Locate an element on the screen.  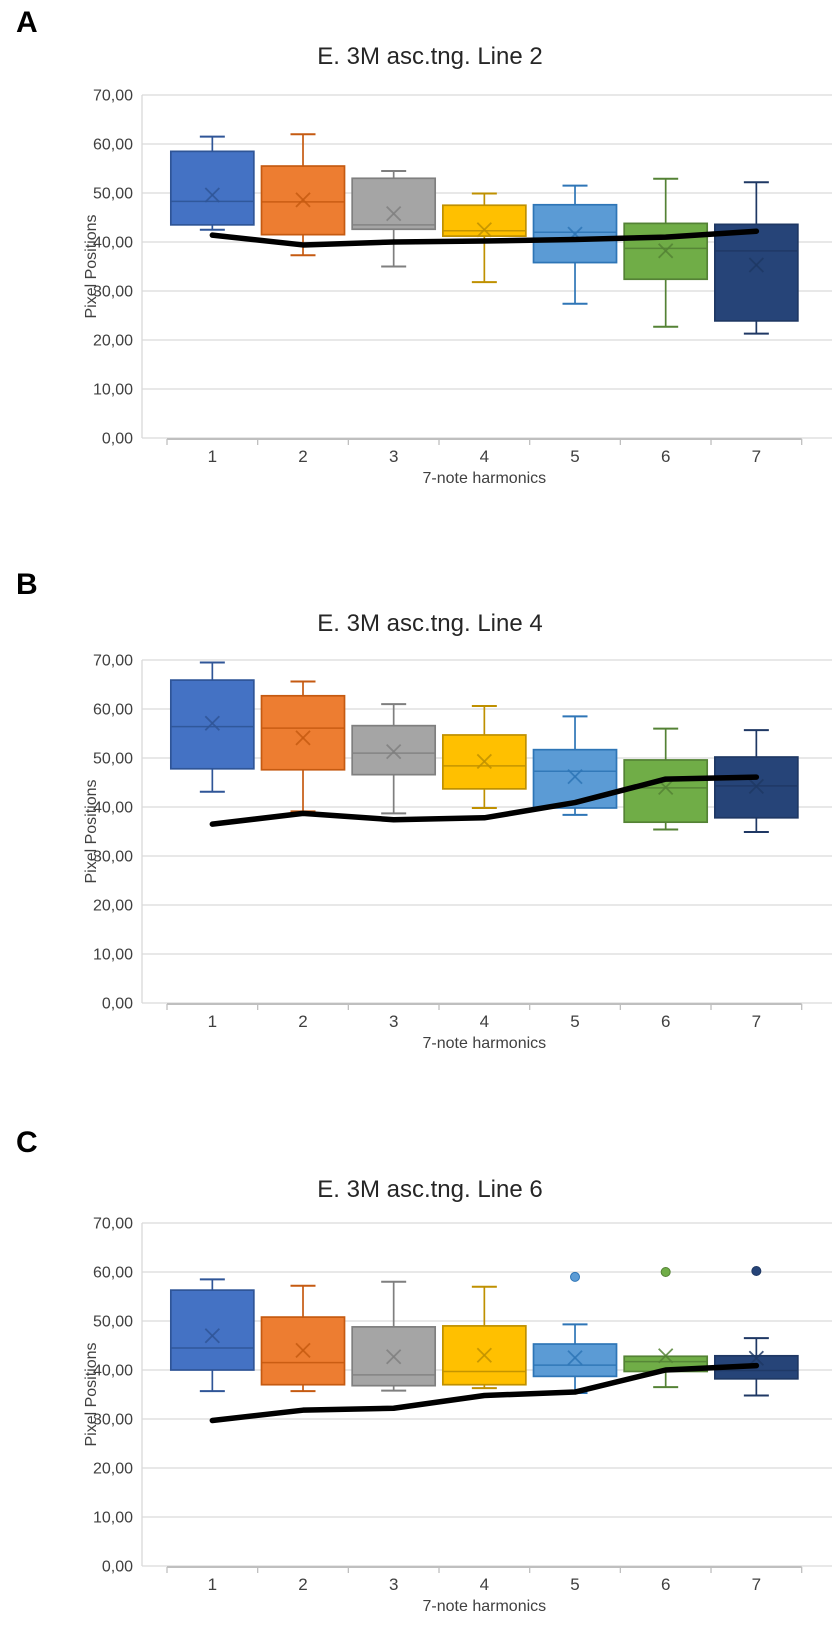
panel-label-c: C is located at coordinates (27, 1142).